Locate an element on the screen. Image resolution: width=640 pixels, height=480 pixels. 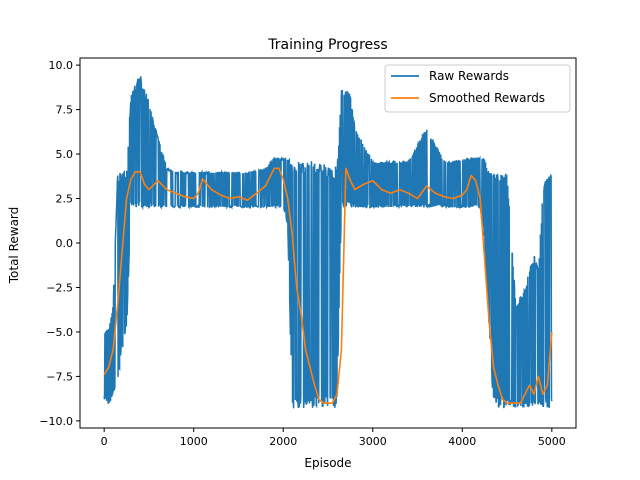
x-axis-label: Episode is located at coordinates (327, 463).